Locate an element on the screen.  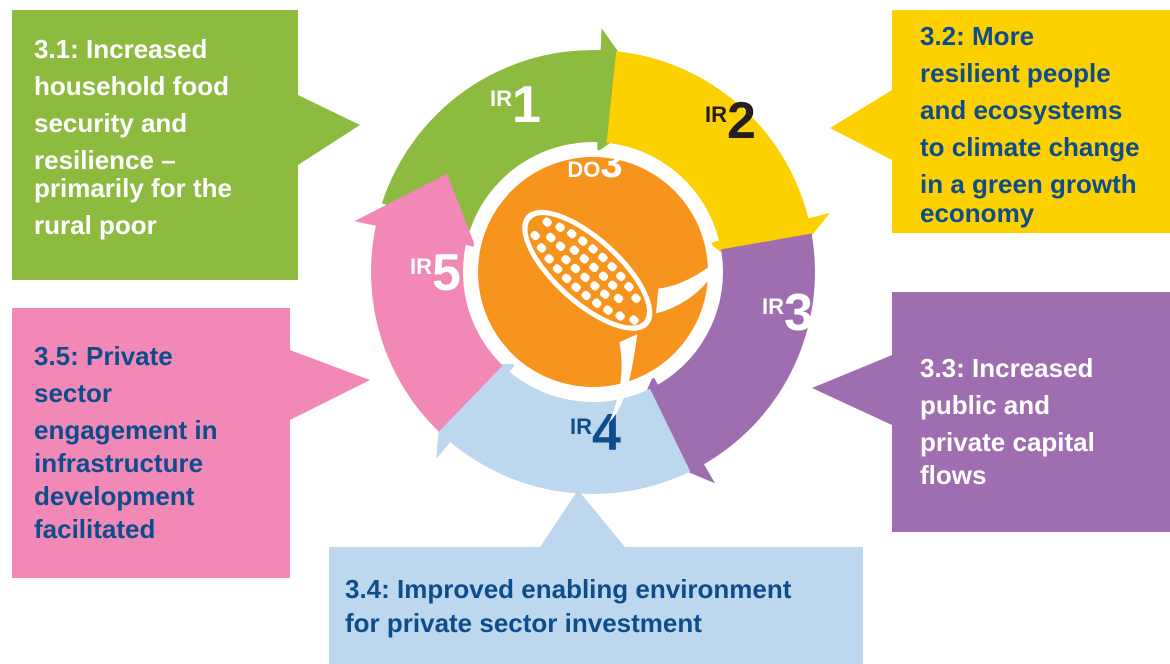
center-label: DO3 is located at coordinates (594, 164).